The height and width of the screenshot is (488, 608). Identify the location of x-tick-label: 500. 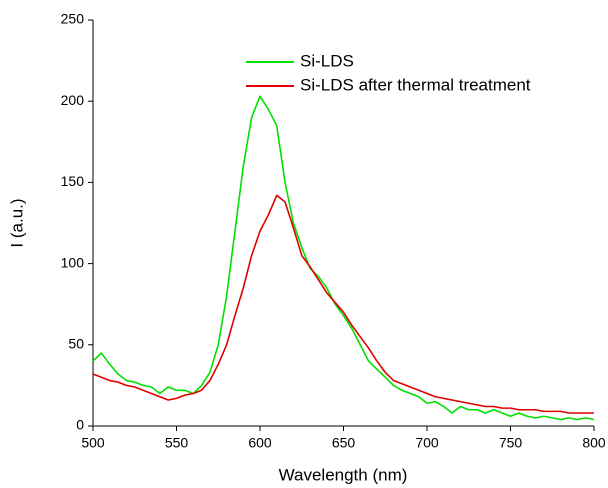
(93, 443).